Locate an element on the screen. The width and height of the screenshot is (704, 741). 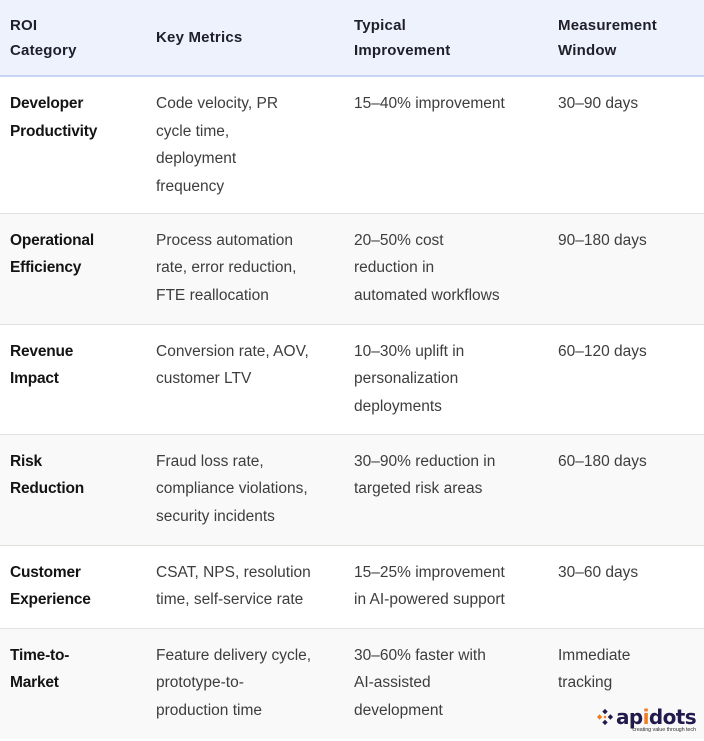
header-typical-improvement: Typical Improvement is located at coordinates (446, 38).